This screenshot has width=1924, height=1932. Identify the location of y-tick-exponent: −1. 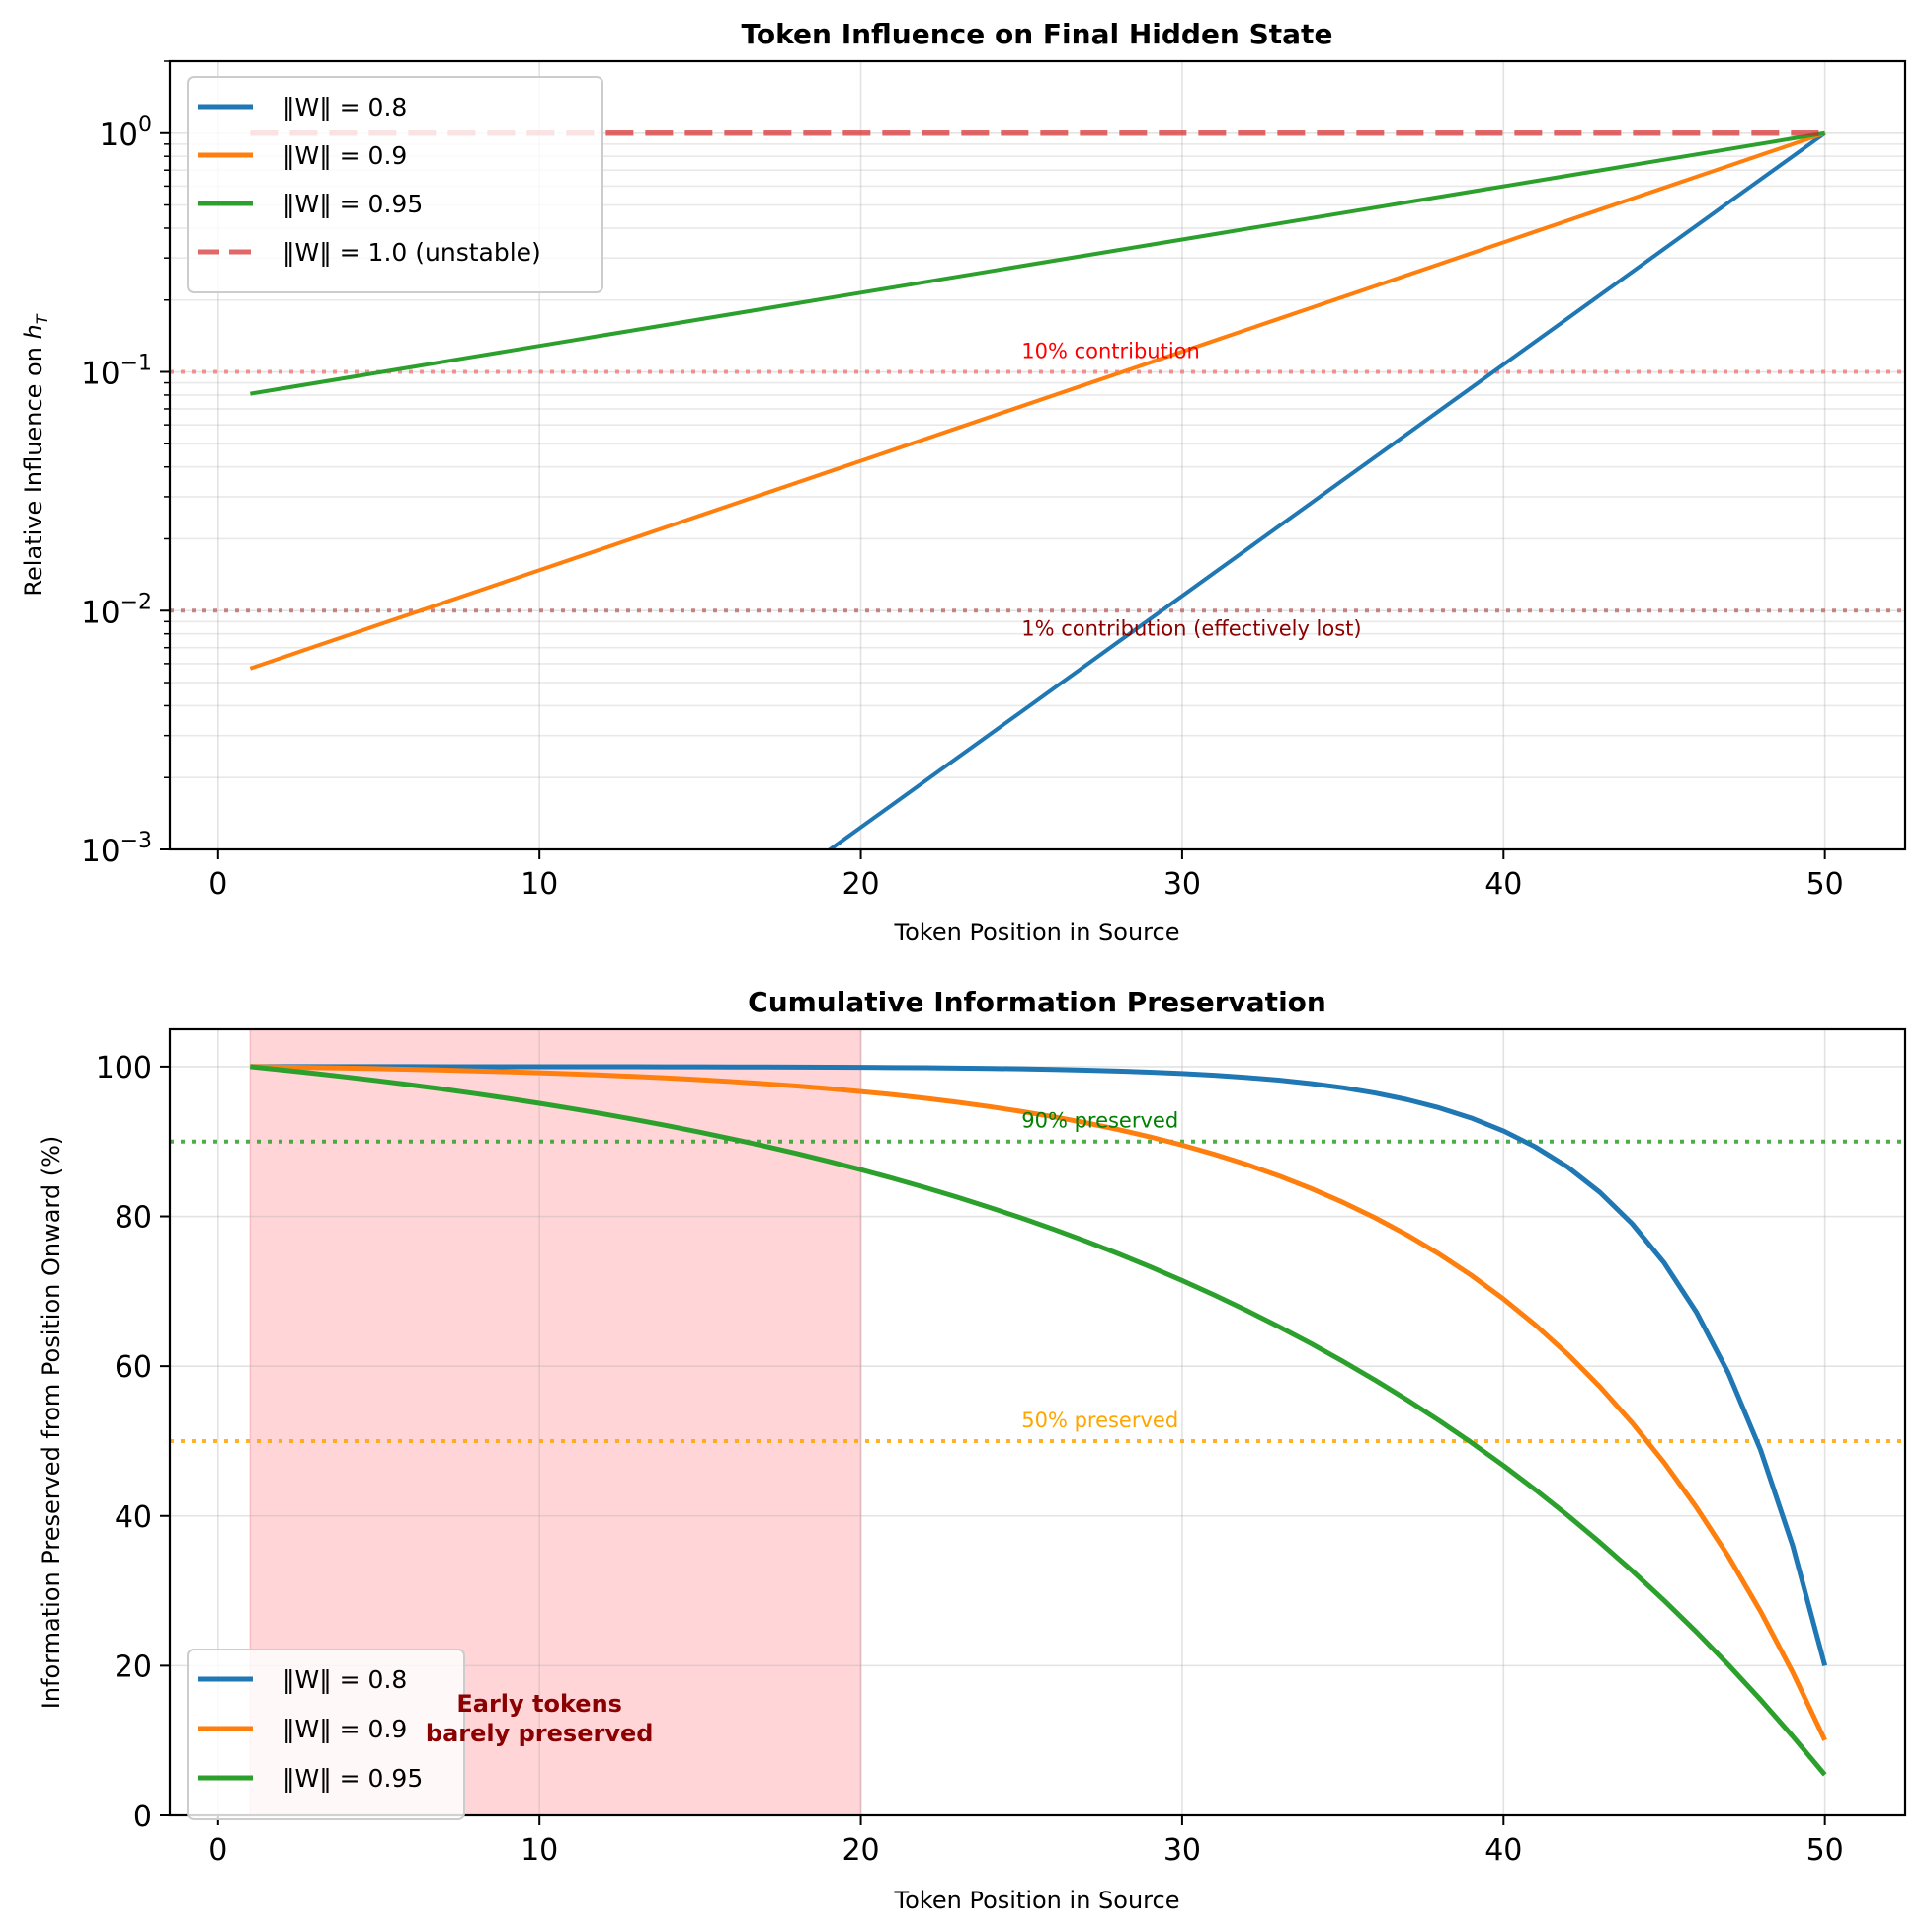
(136, 364).